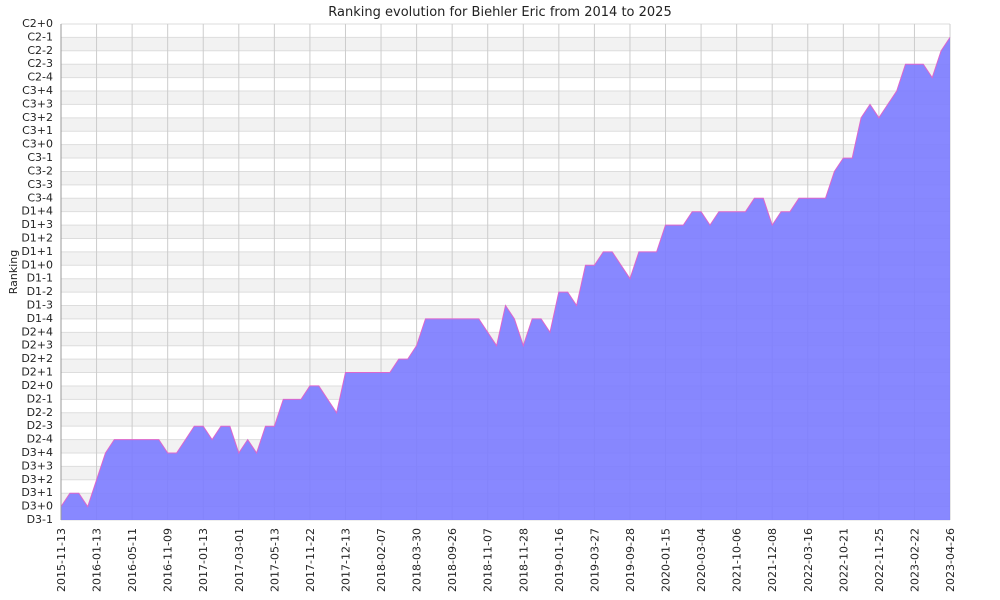 The width and height of the screenshot is (1000, 600). What do you see at coordinates (13, 272) in the screenshot?
I see `y-axis-label: Ranking` at bounding box center [13, 272].